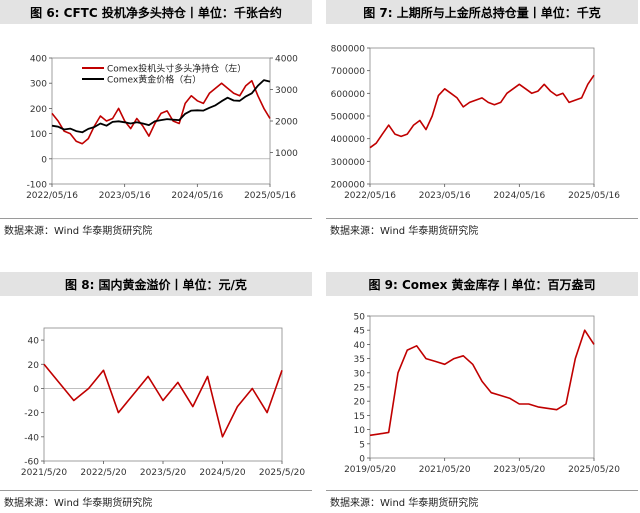  Describe the element at coordinates (348, 118) in the screenshot. I see `y-tick-label: 500000` at that location.